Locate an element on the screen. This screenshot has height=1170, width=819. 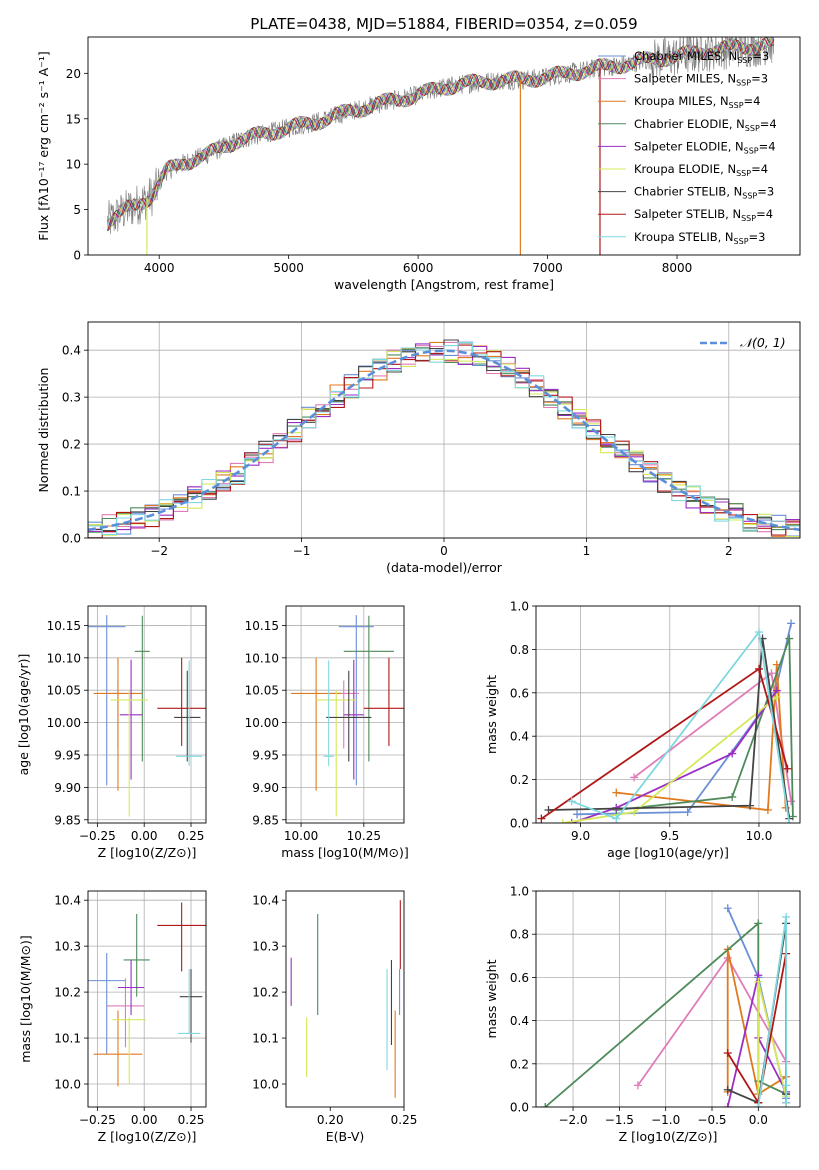
legend-label: Salpeter ELODIE, N is located at coordinates (689, 146).